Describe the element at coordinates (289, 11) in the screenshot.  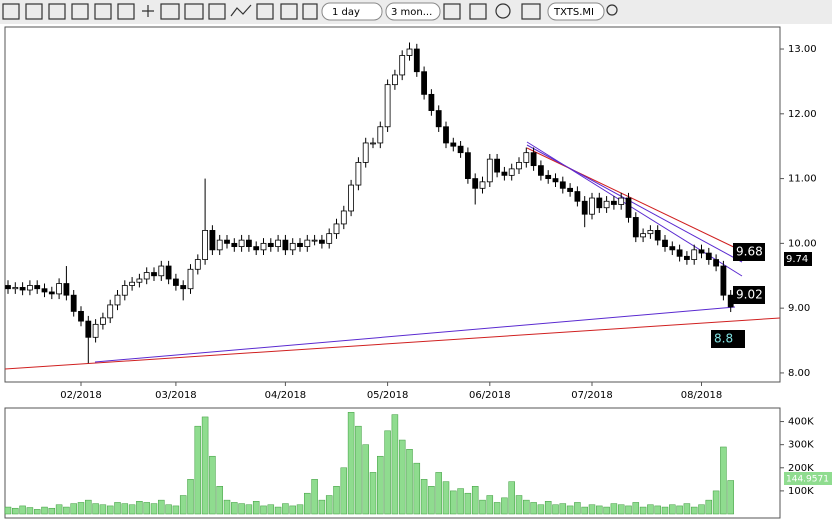
I see `bar-icon` at that location.